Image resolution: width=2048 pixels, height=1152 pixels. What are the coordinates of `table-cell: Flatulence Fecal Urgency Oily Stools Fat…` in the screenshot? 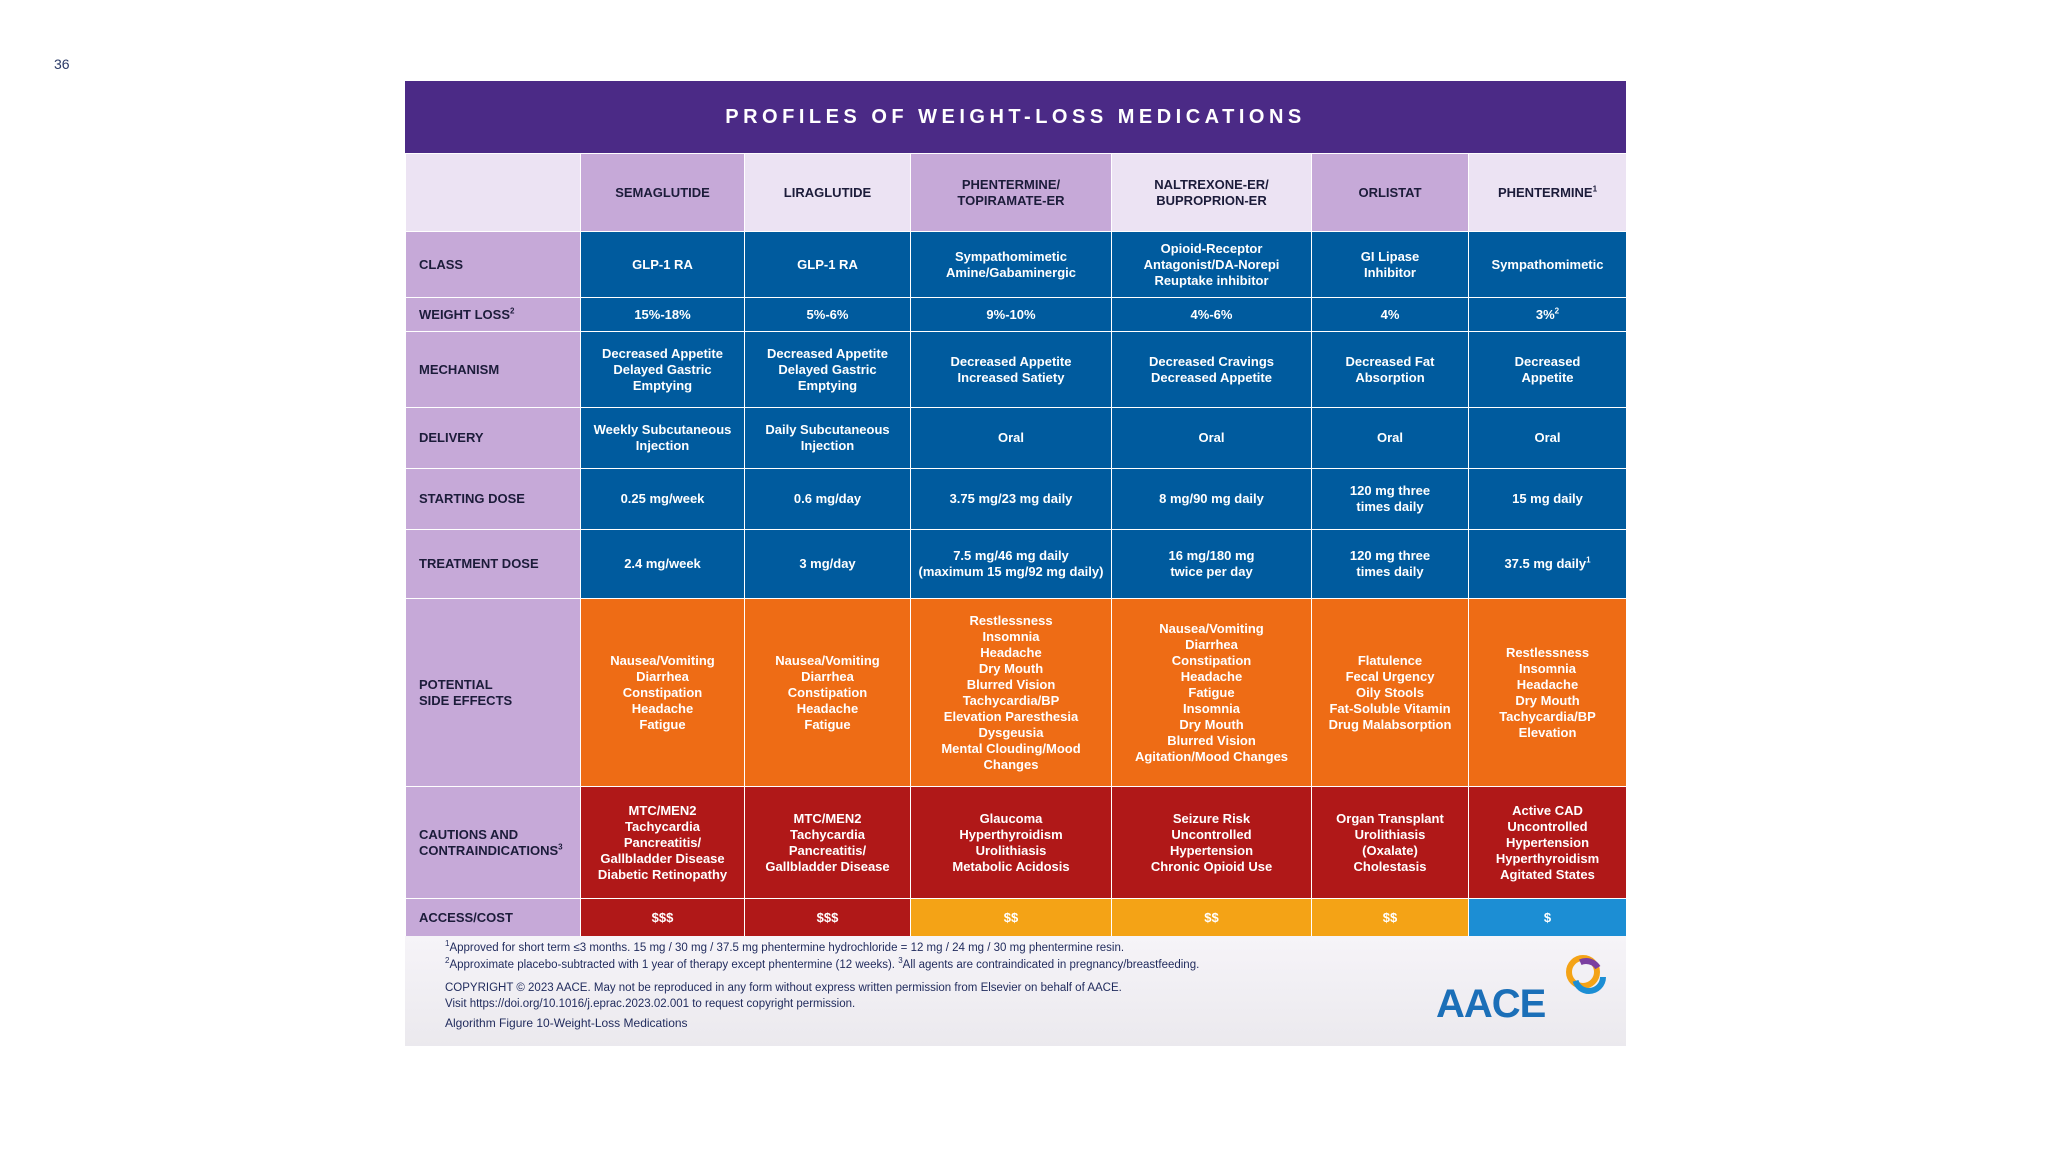 It's located at (1390, 692).